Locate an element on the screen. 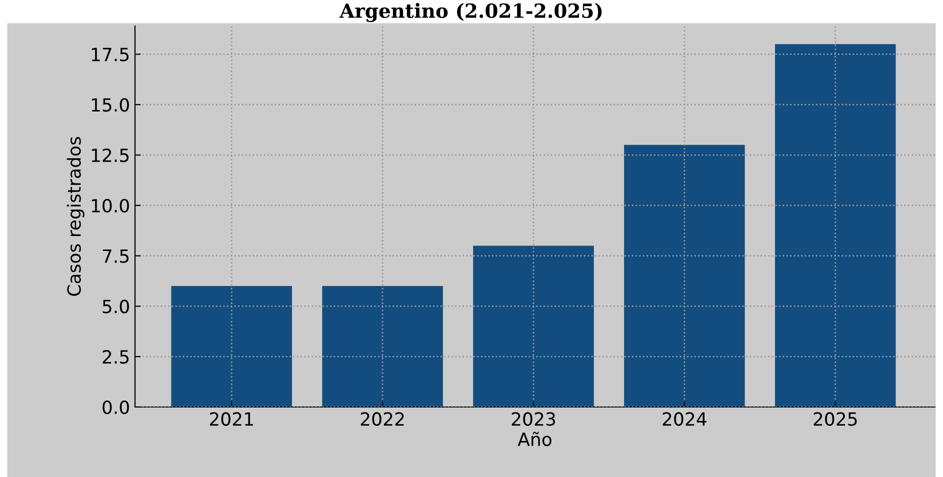 This screenshot has width=943, height=477. chart-title: Argentino (2.021-2.025) is located at coordinates (470, 12).